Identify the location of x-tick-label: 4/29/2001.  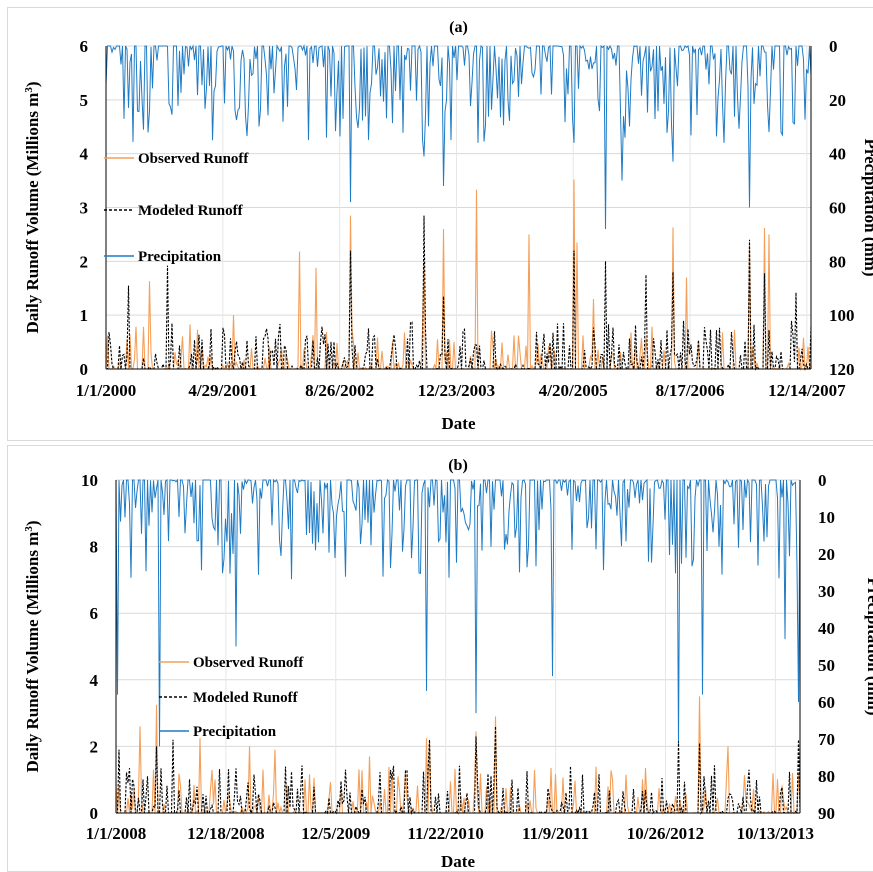
(222, 390).